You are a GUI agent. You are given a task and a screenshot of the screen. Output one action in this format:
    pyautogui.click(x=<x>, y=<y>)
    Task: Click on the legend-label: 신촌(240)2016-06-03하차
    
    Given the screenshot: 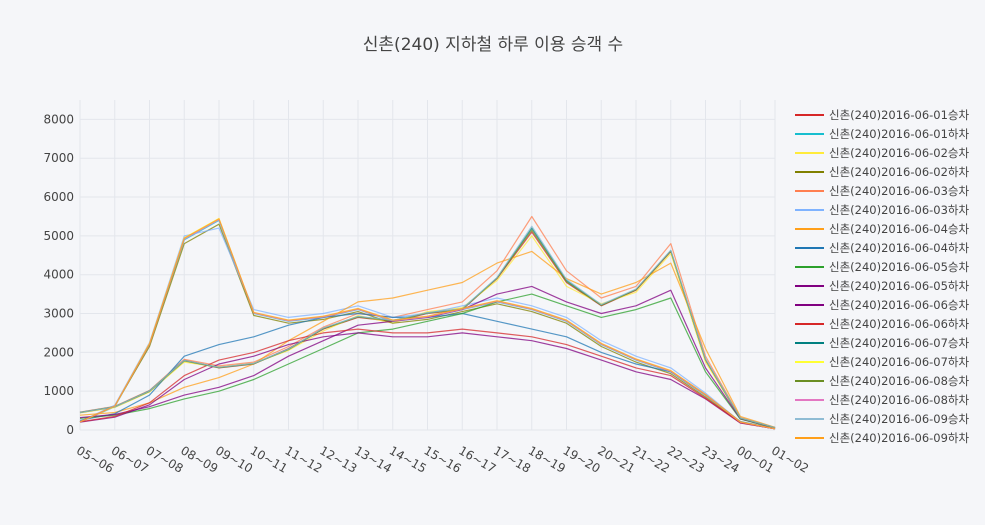 What is the action you would take?
    pyautogui.click(x=899, y=210)
    